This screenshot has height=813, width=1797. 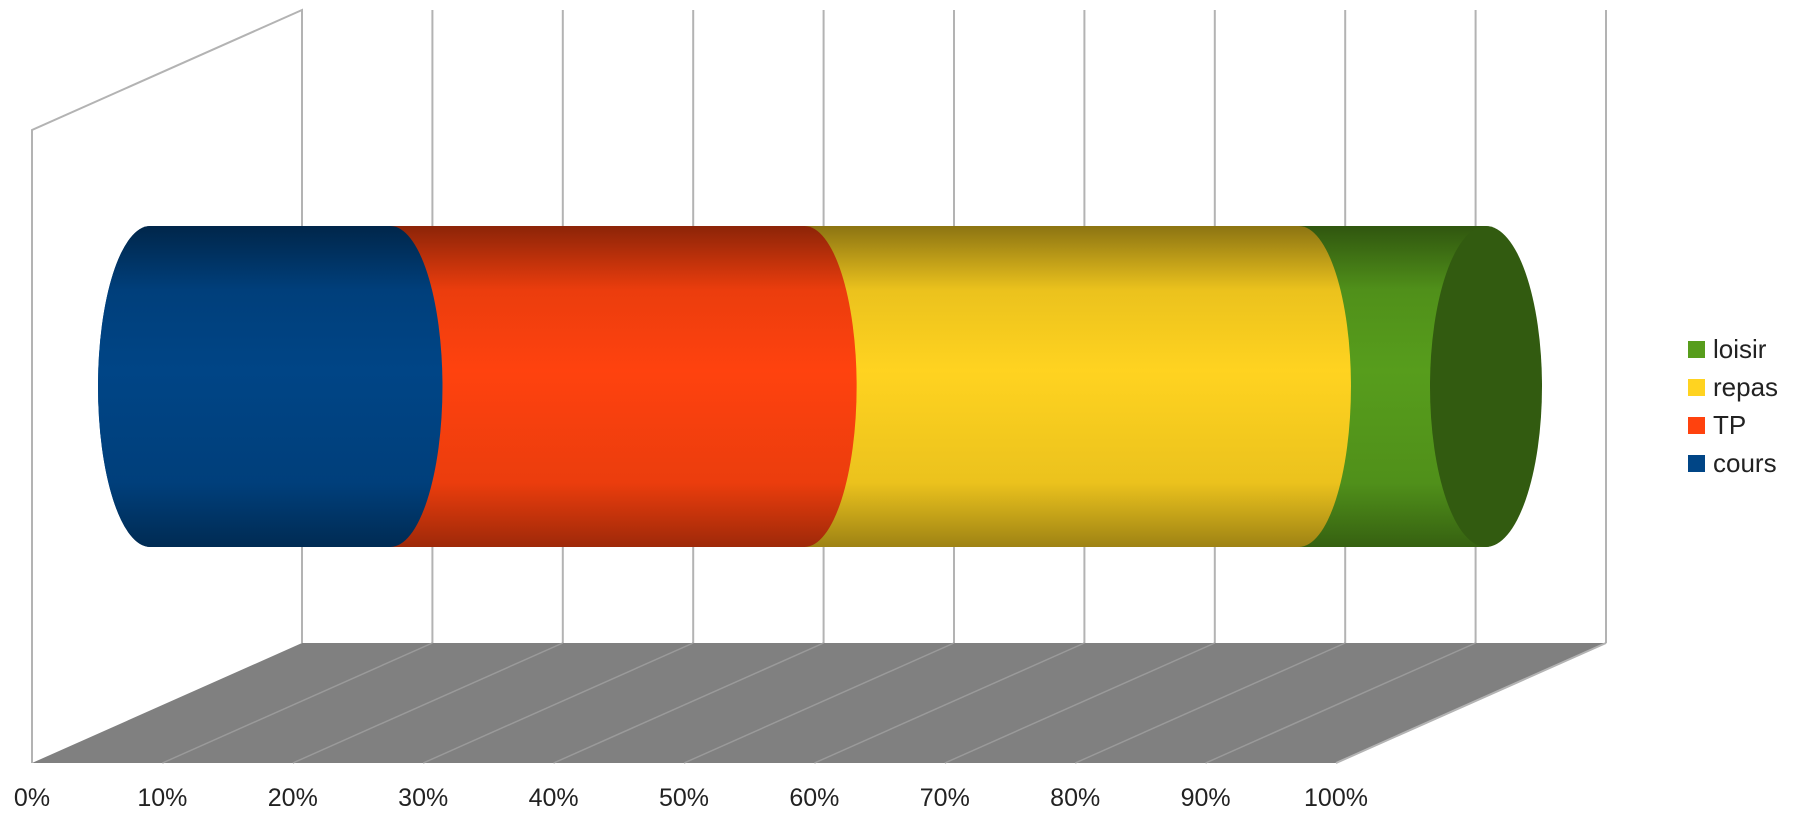 What do you see at coordinates (1486, 386) in the screenshot?
I see `bar-cap-right` at bounding box center [1486, 386].